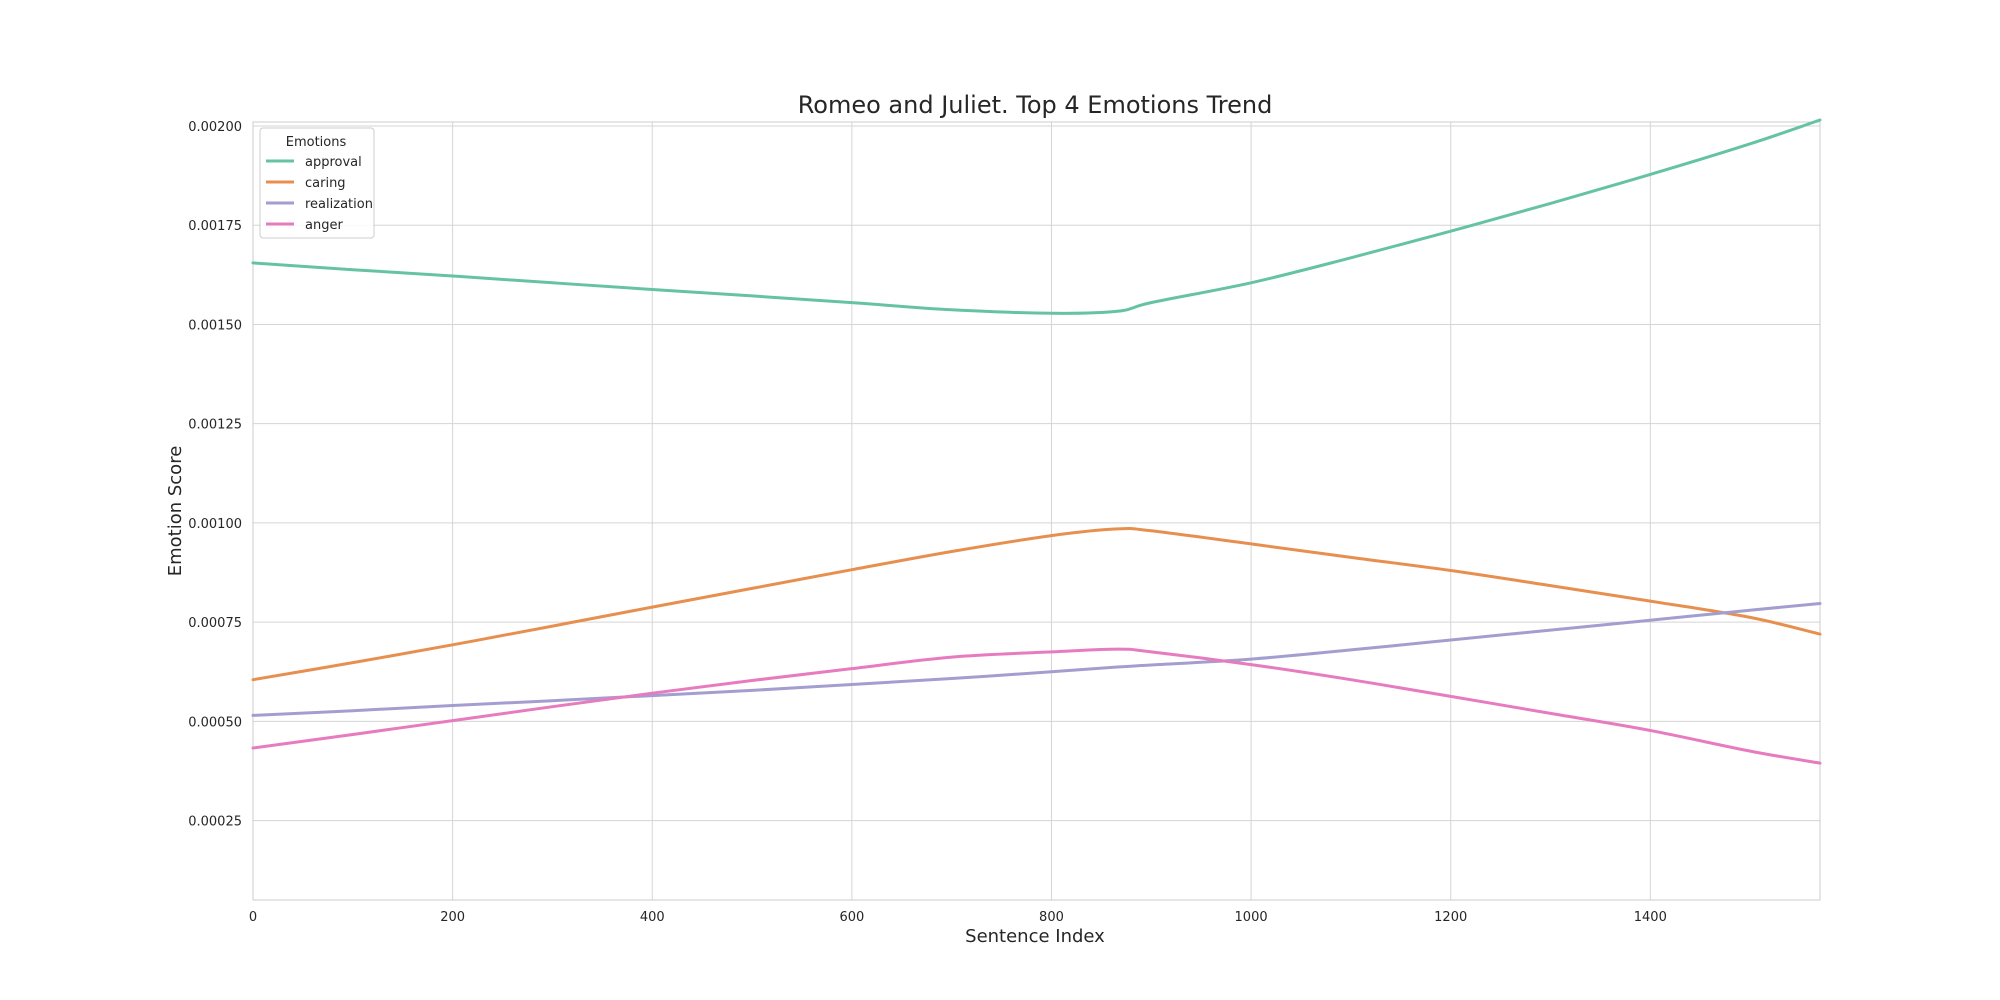 Image resolution: width=2000 pixels, height=1000 pixels. Describe the element at coordinates (958, 917) in the screenshot. I see `x-axis-ticks: 0 200 400 600 800 1000 1200 1400` at that location.